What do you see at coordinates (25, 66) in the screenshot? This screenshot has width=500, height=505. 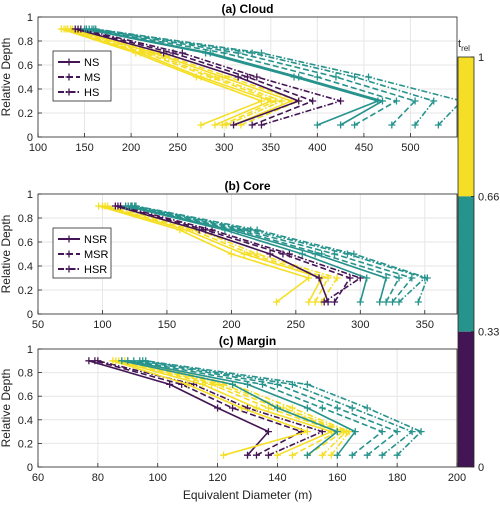 I see `y-tick-label: 0.6` at bounding box center [25, 66].